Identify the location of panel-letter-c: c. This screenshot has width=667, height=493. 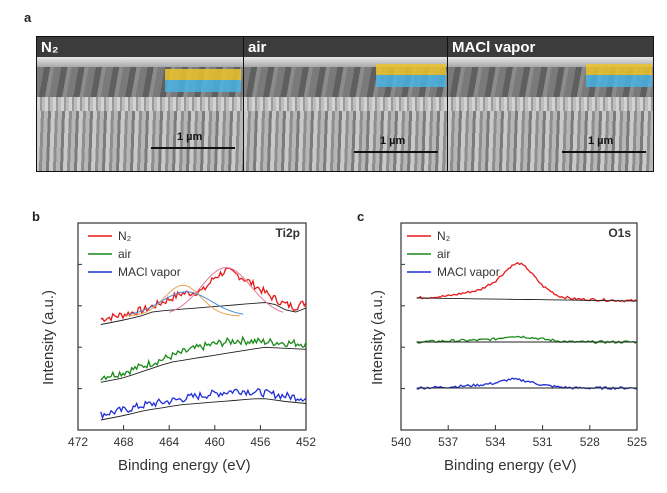
(361, 216).